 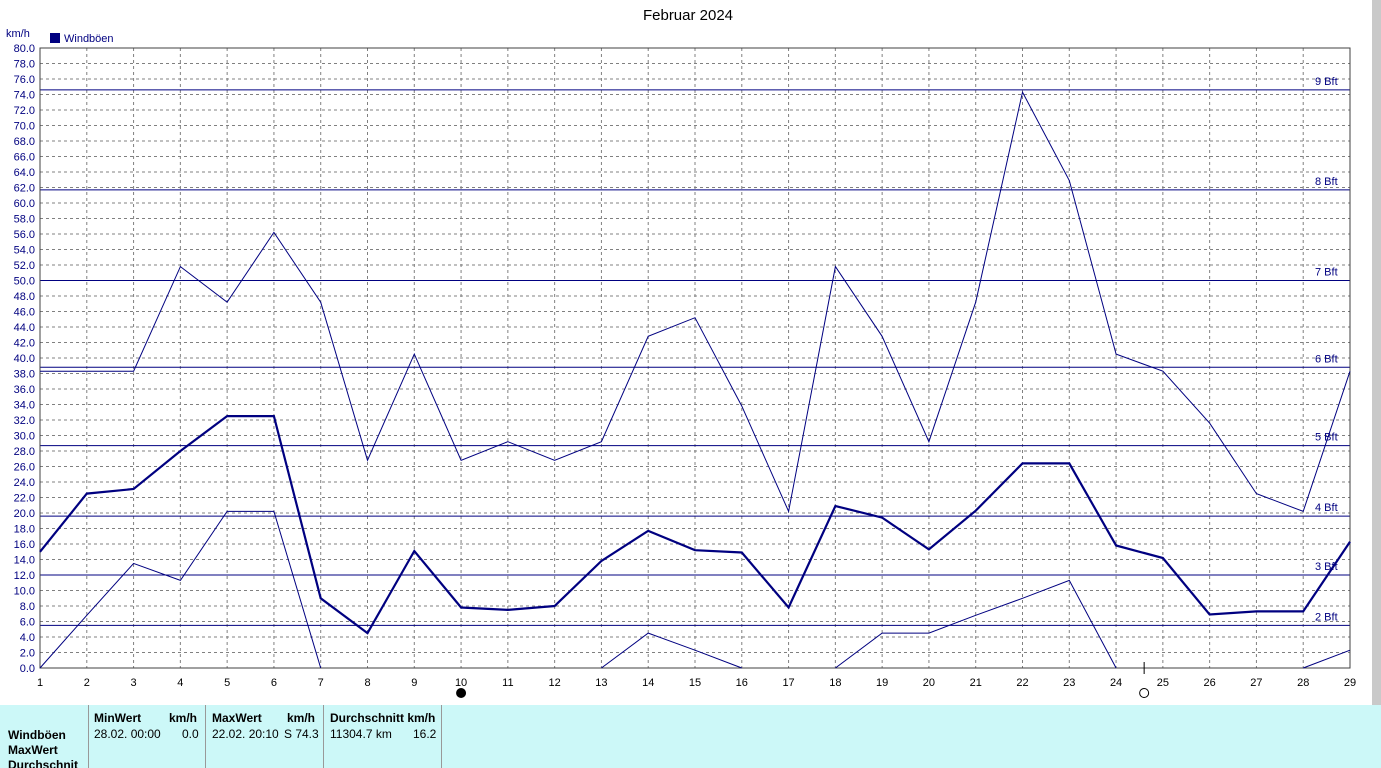 What do you see at coordinates (24, 421) in the screenshot?
I see `y-tick-label: 32.0` at bounding box center [24, 421].